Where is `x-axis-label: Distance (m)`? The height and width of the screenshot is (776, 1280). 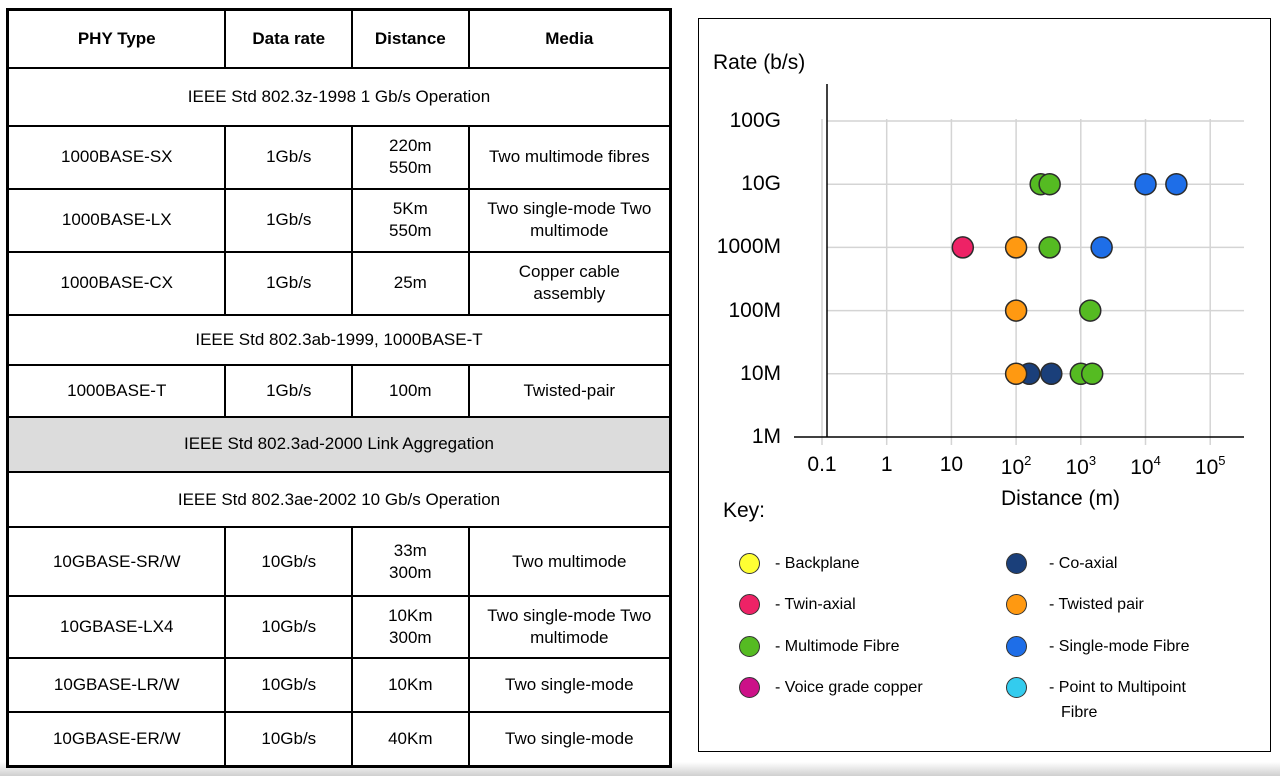 x-axis-label: Distance (m) is located at coordinates (1061, 498).